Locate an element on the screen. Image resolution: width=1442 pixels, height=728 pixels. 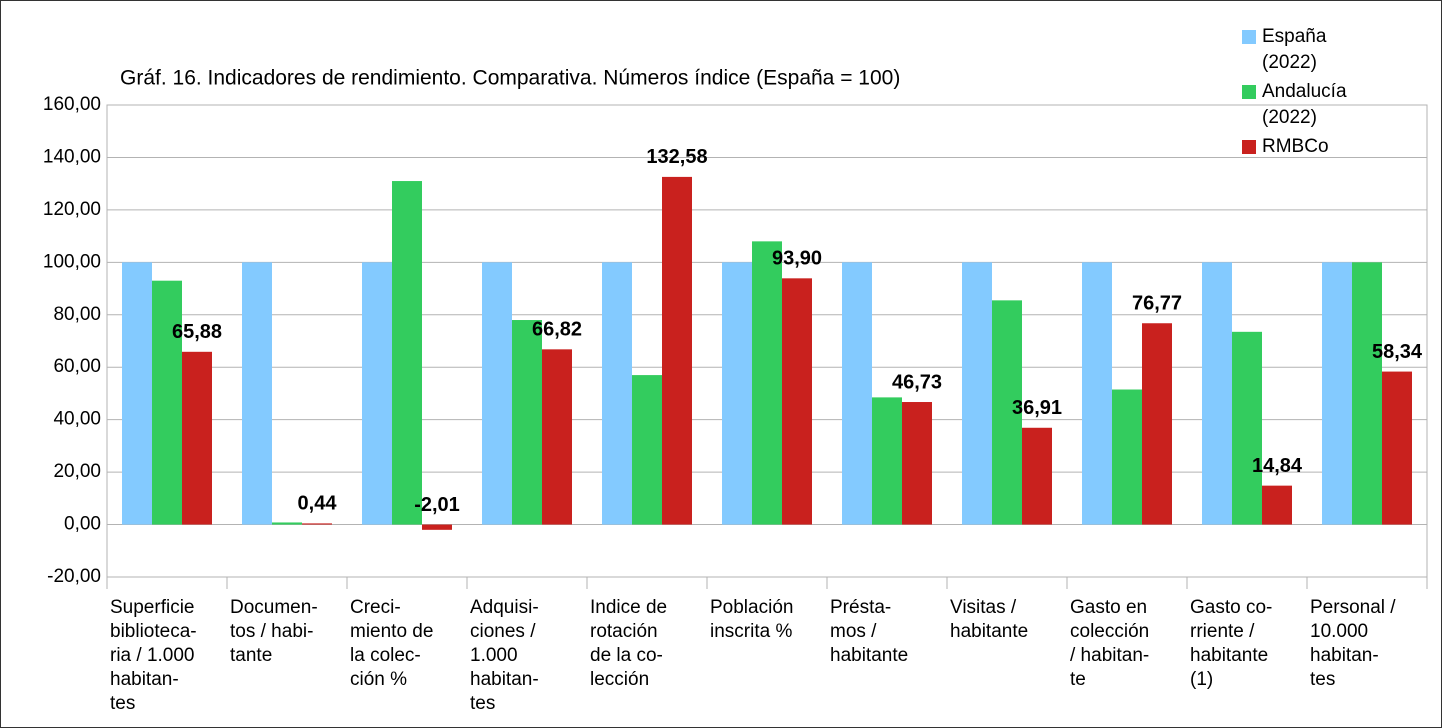
legend-label: Andalucía (2022) is located at coordinates (1304, 104).